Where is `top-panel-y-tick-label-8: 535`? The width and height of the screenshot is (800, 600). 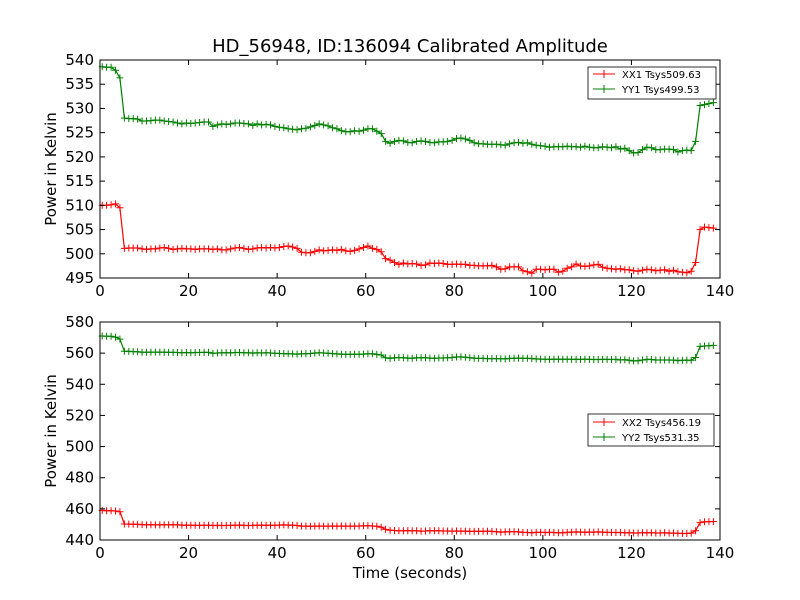 top-panel-y-tick-label-8: 535 is located at coordinates (79, 84).